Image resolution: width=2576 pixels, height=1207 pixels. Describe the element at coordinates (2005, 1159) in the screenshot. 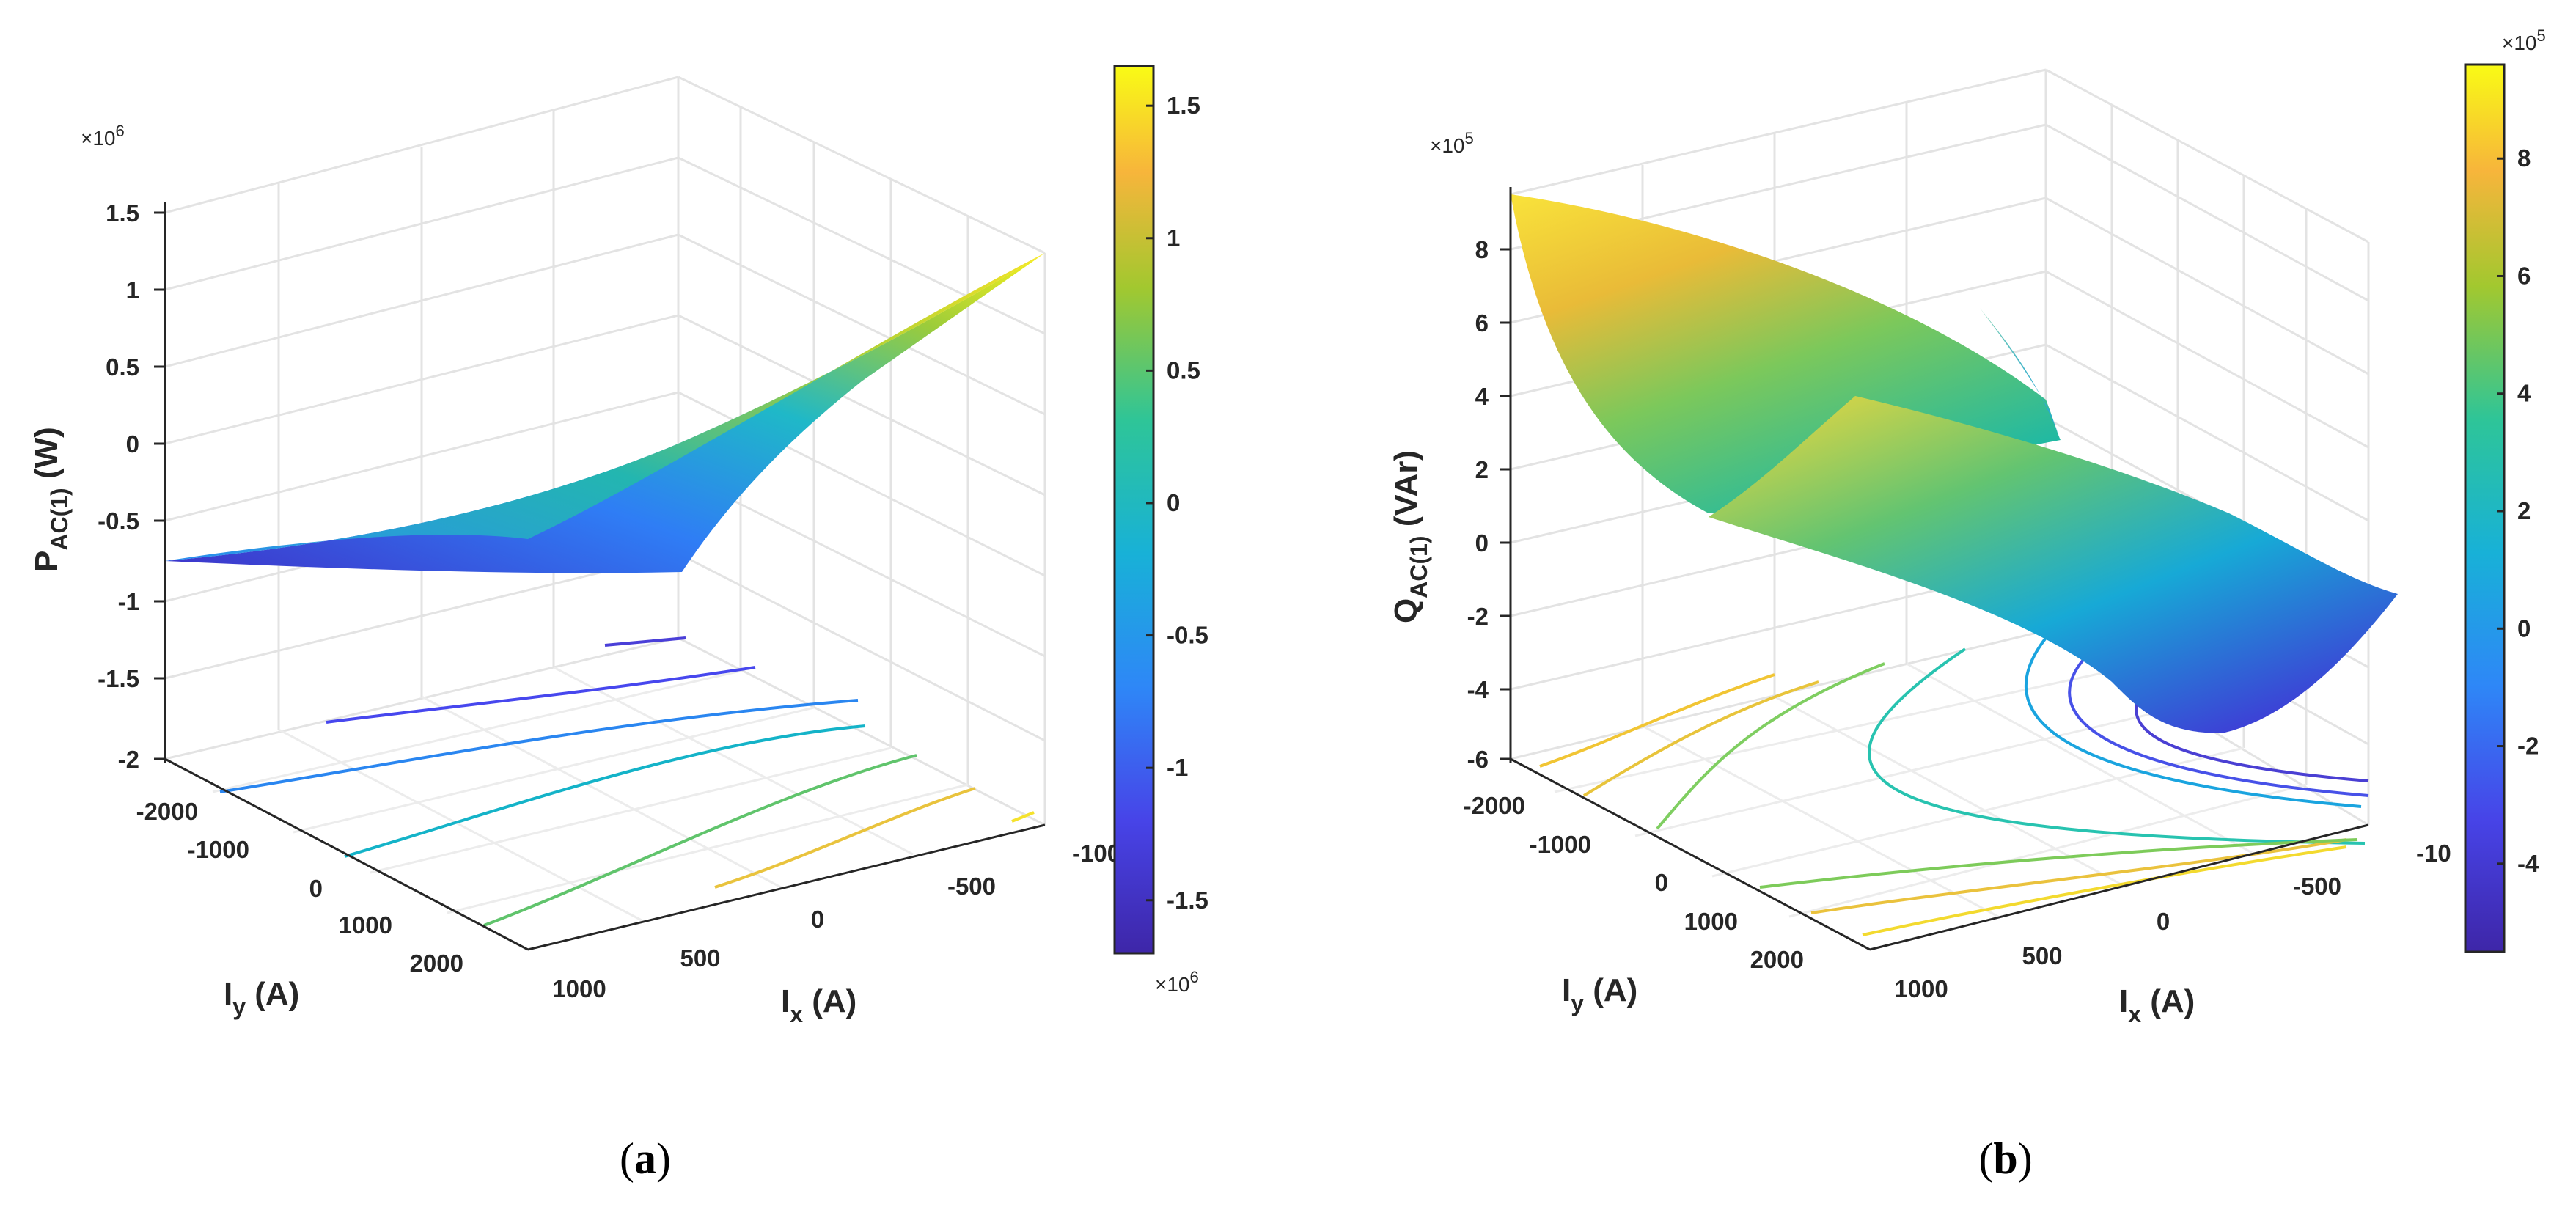

I see `caption-b: (b)` at that location.